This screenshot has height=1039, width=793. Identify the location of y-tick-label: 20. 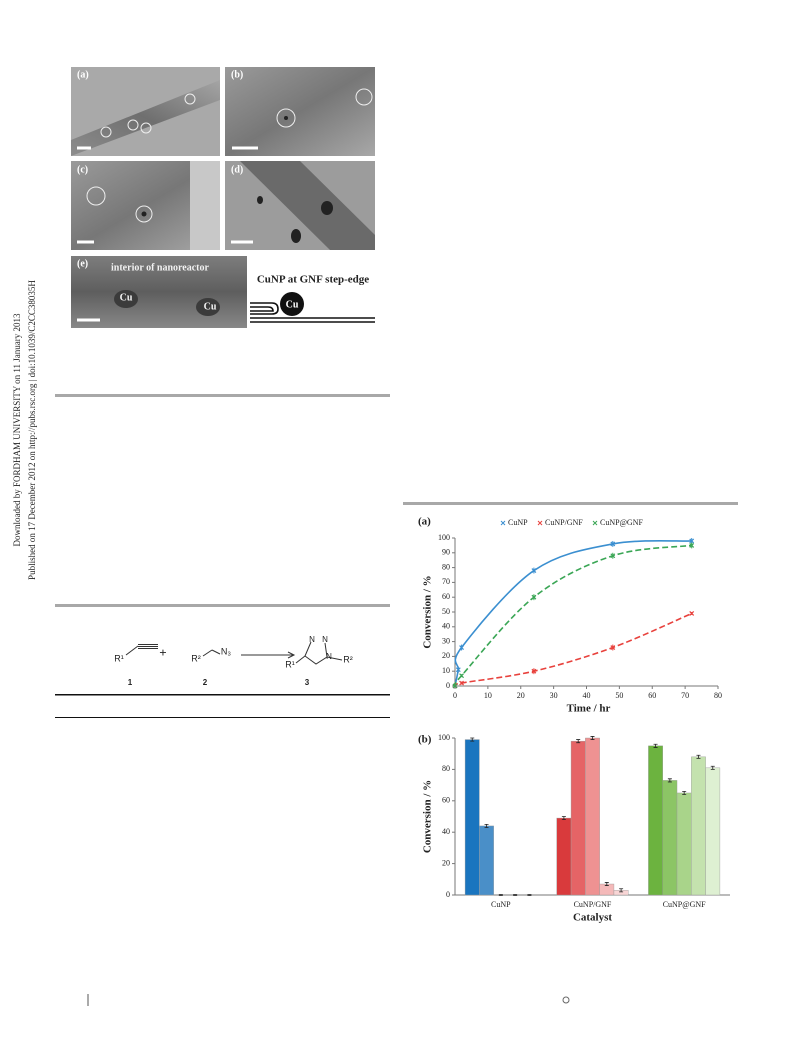
(446, 862).